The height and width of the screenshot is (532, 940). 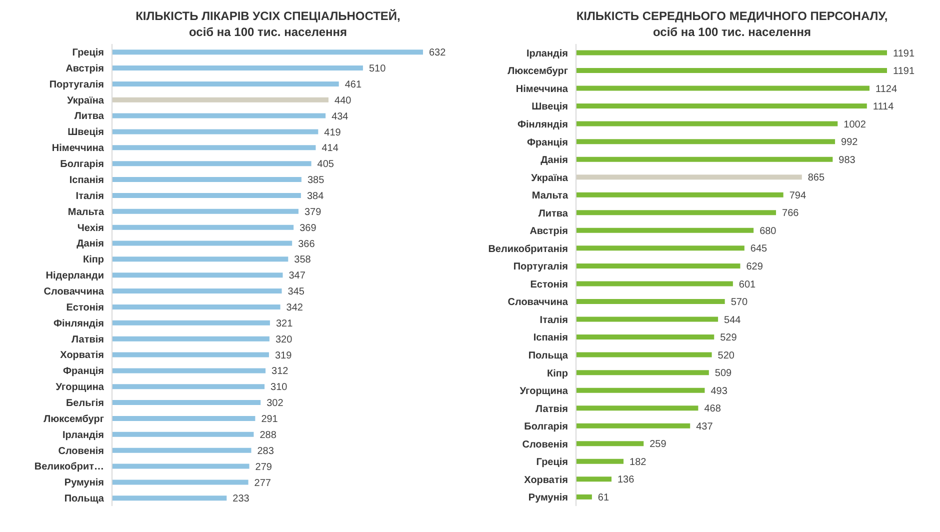 I want to click on data-label: 1124, so click(x=887, y=89).